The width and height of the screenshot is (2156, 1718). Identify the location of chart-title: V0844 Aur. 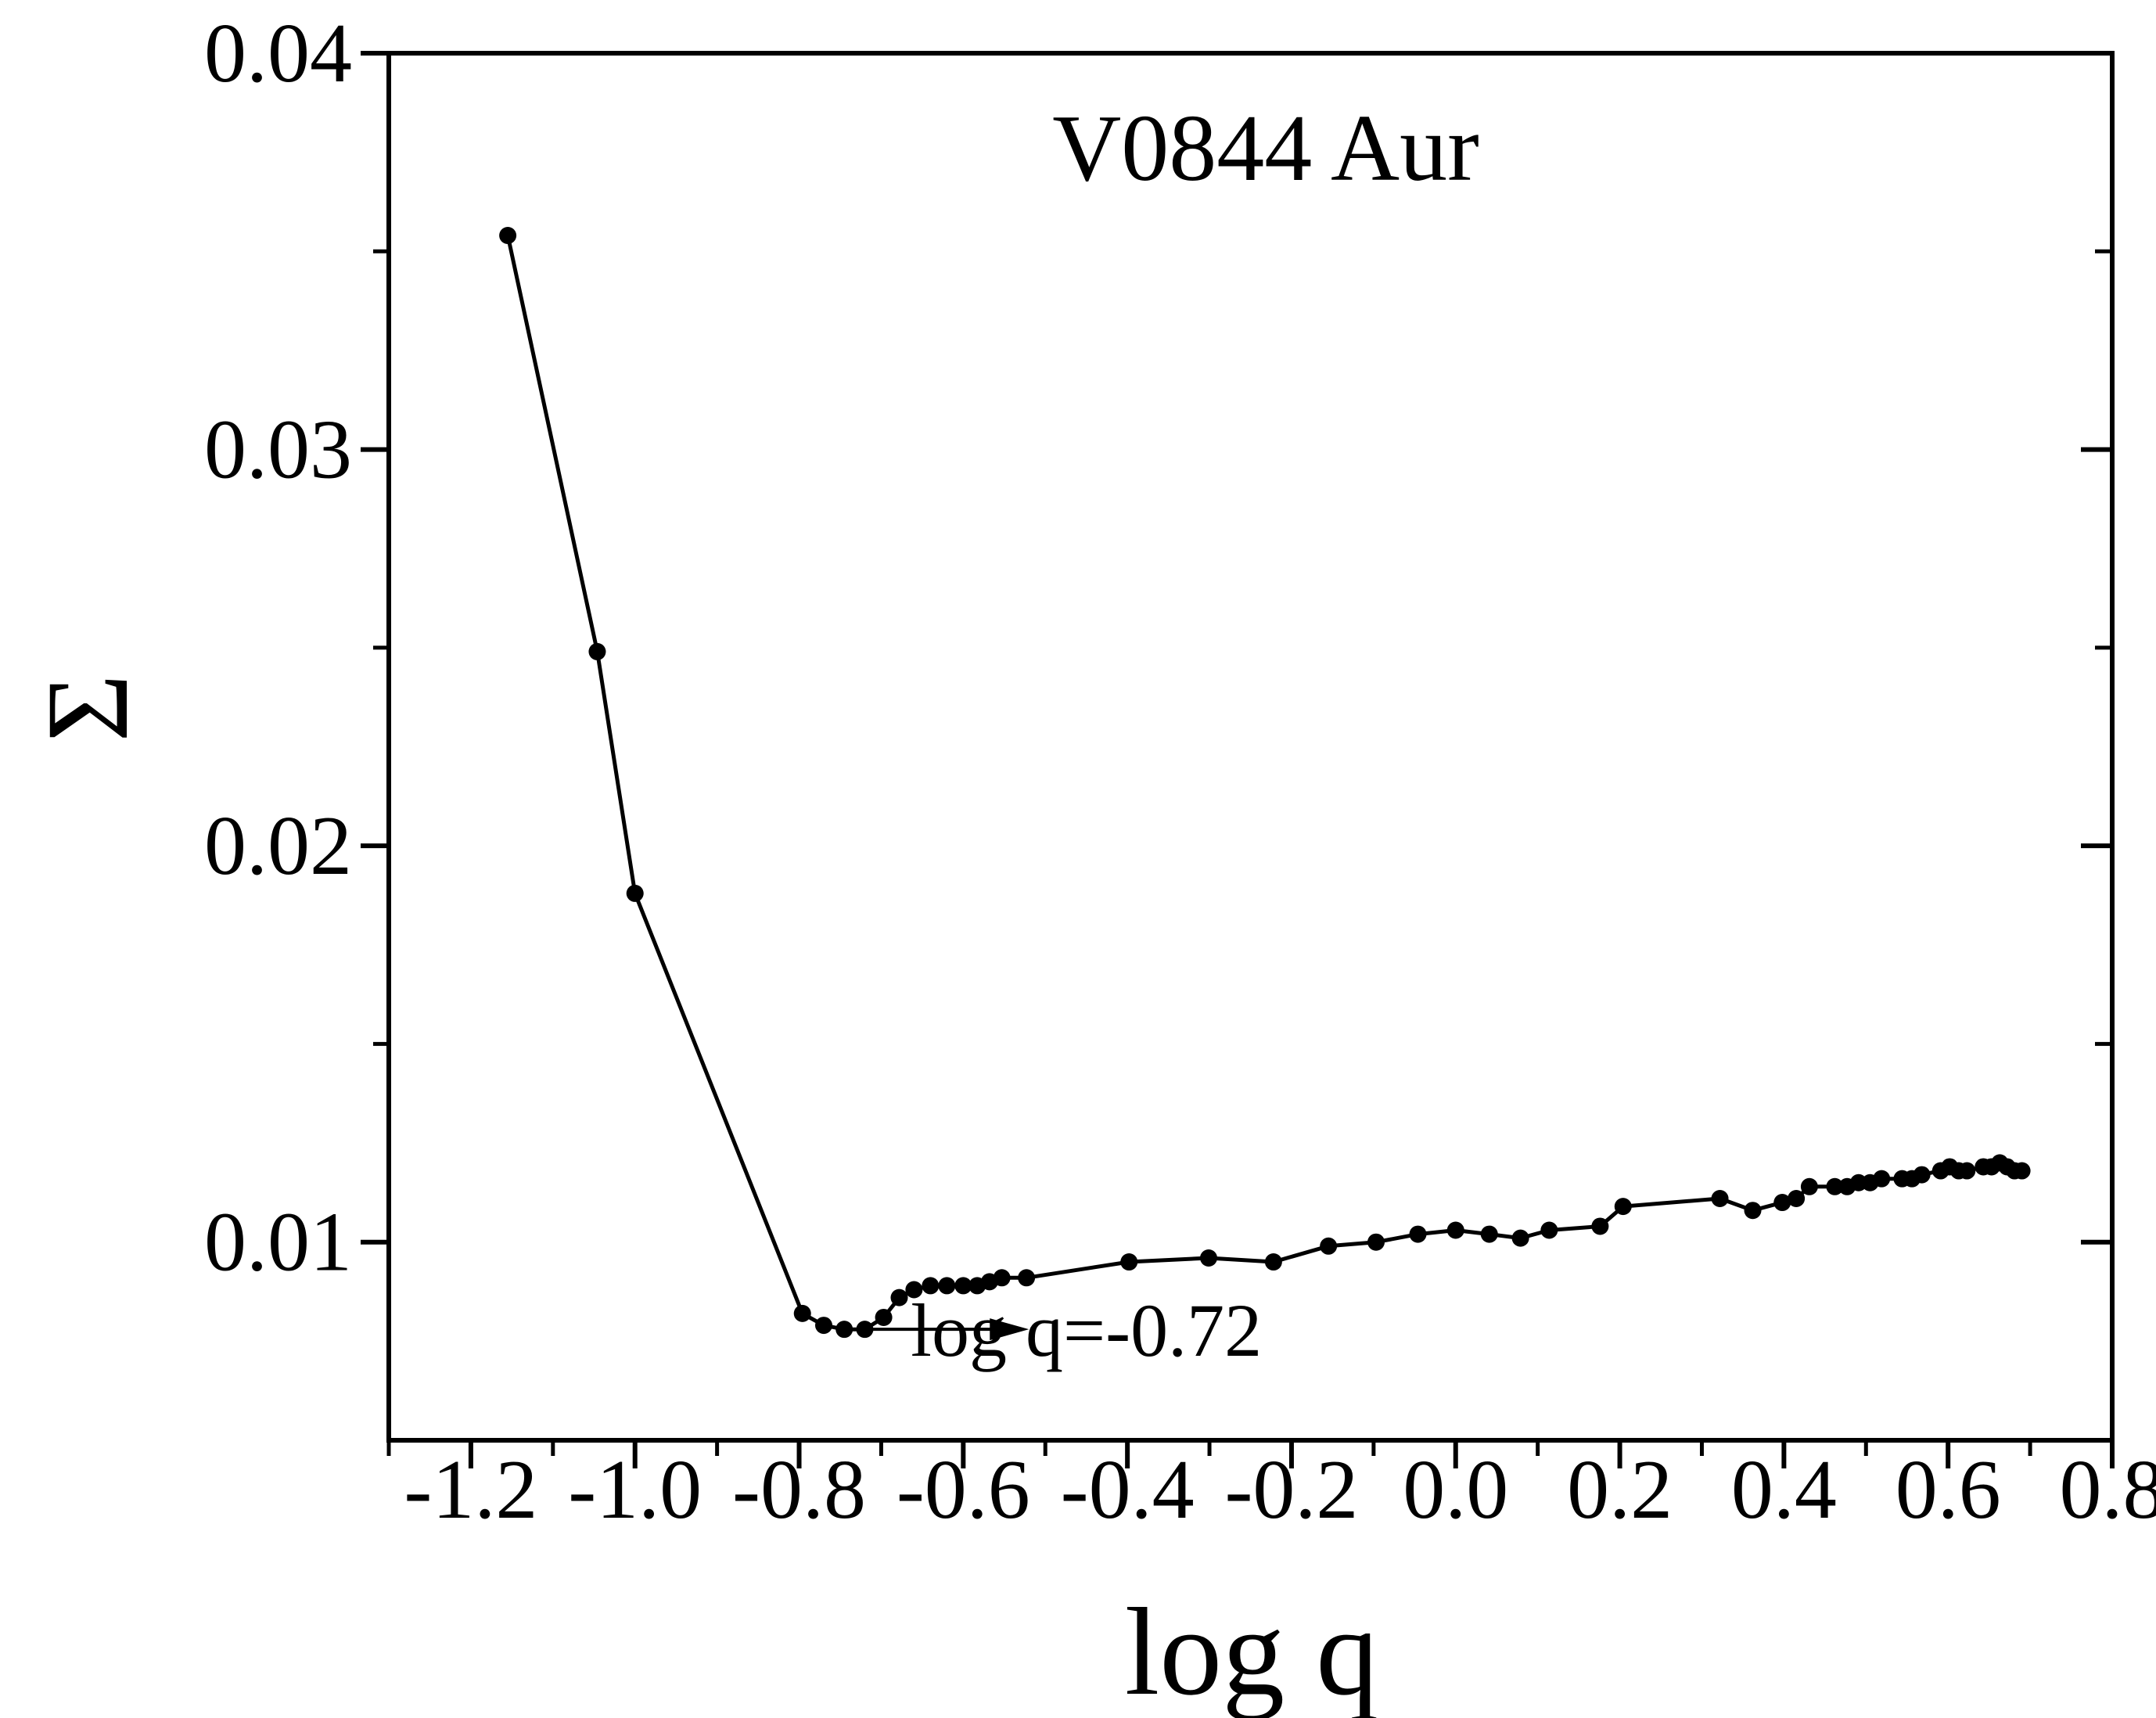
(1265, 148).